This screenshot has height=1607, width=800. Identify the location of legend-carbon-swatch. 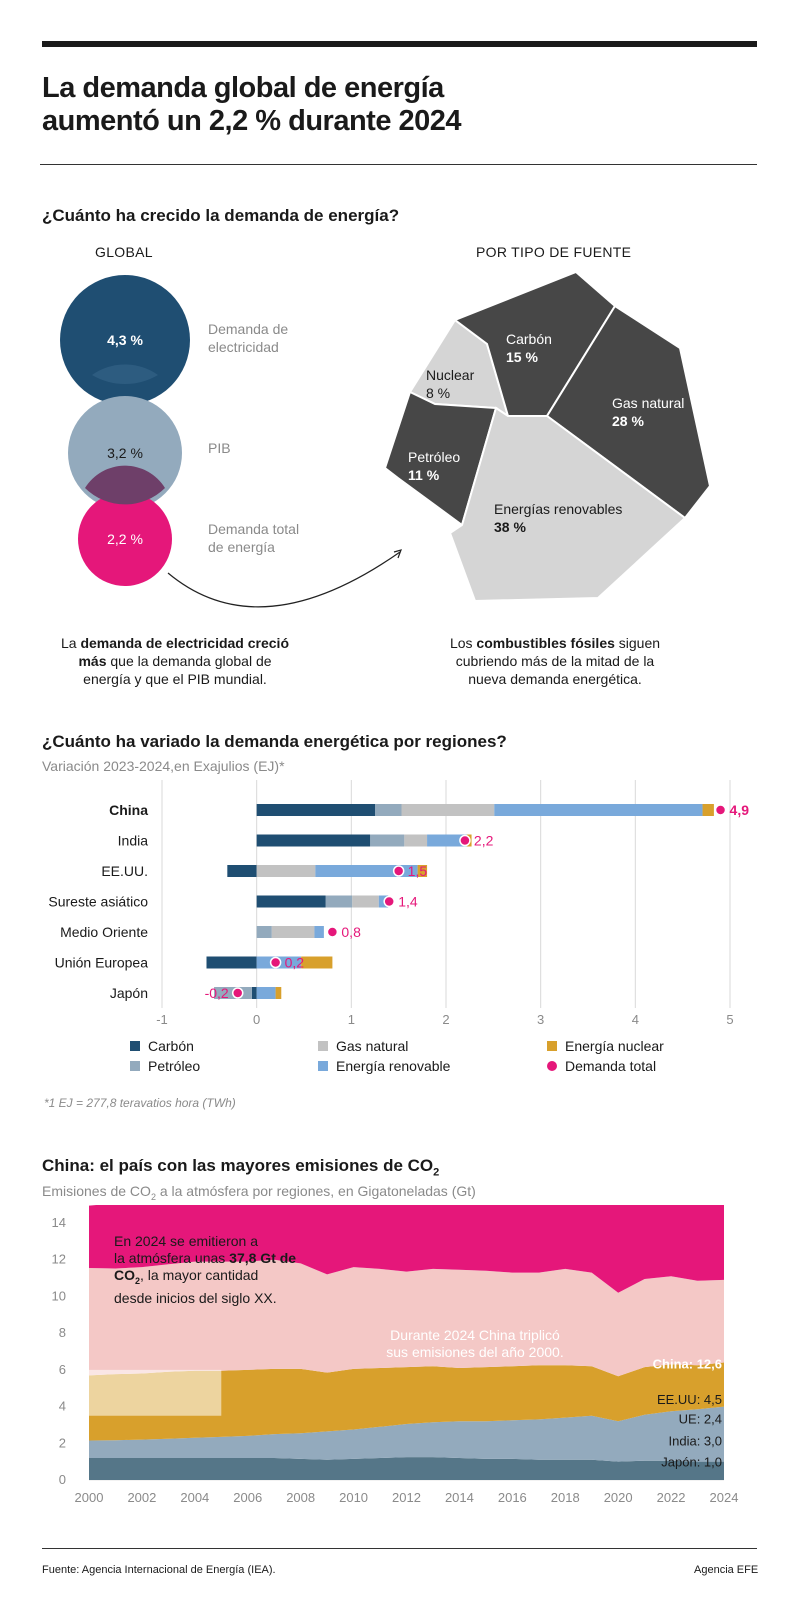
(135, 1046).